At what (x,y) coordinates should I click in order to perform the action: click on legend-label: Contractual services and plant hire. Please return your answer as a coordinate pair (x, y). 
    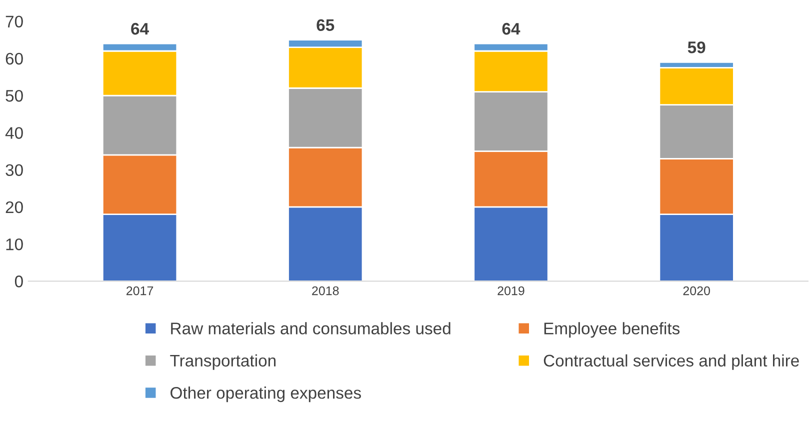
    Looking at the image, I should click on (671, 362).